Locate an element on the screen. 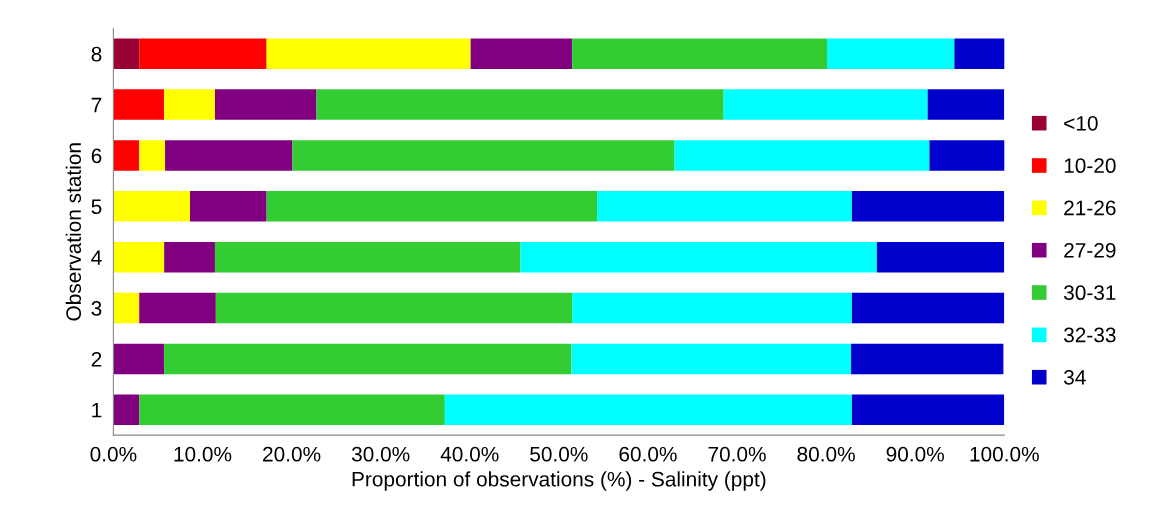 The width and height of the screenshot is (1157, 515). x-tick-label: 20.0% is located at coordinates (292, 454).